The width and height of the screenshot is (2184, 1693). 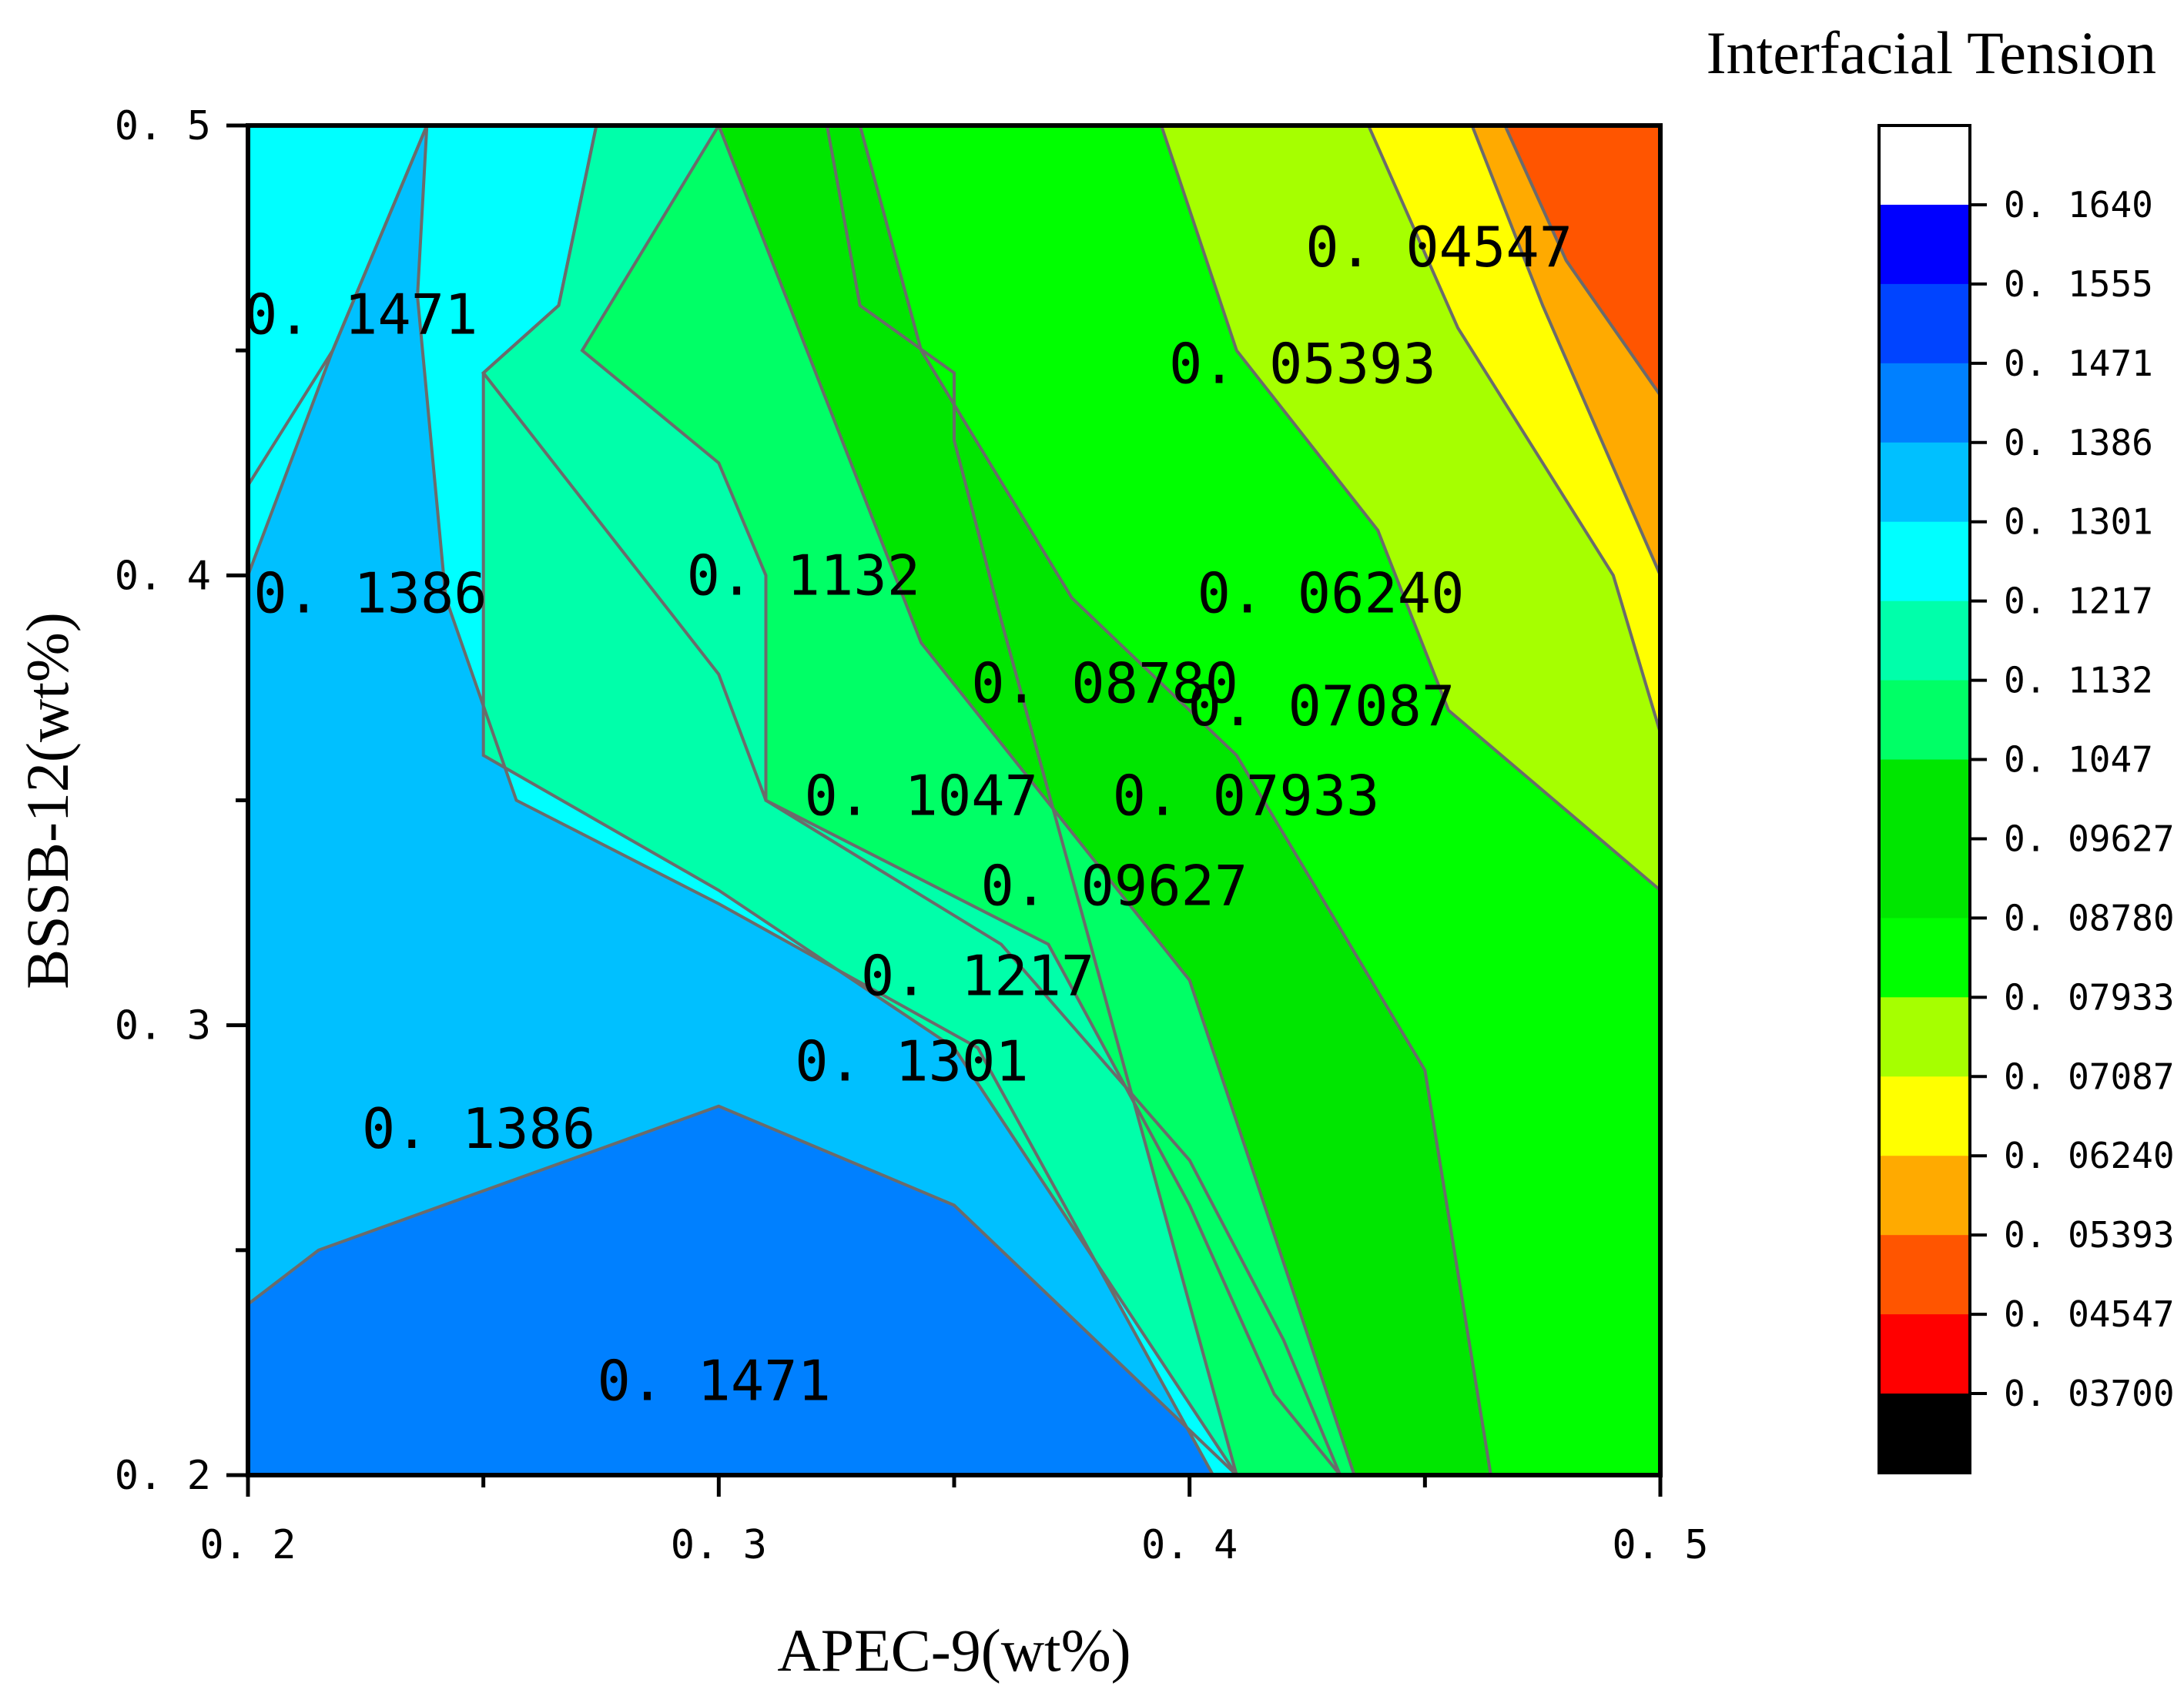 I want to click on contour-label: 0. 05393, so click(x=1302, y=364).